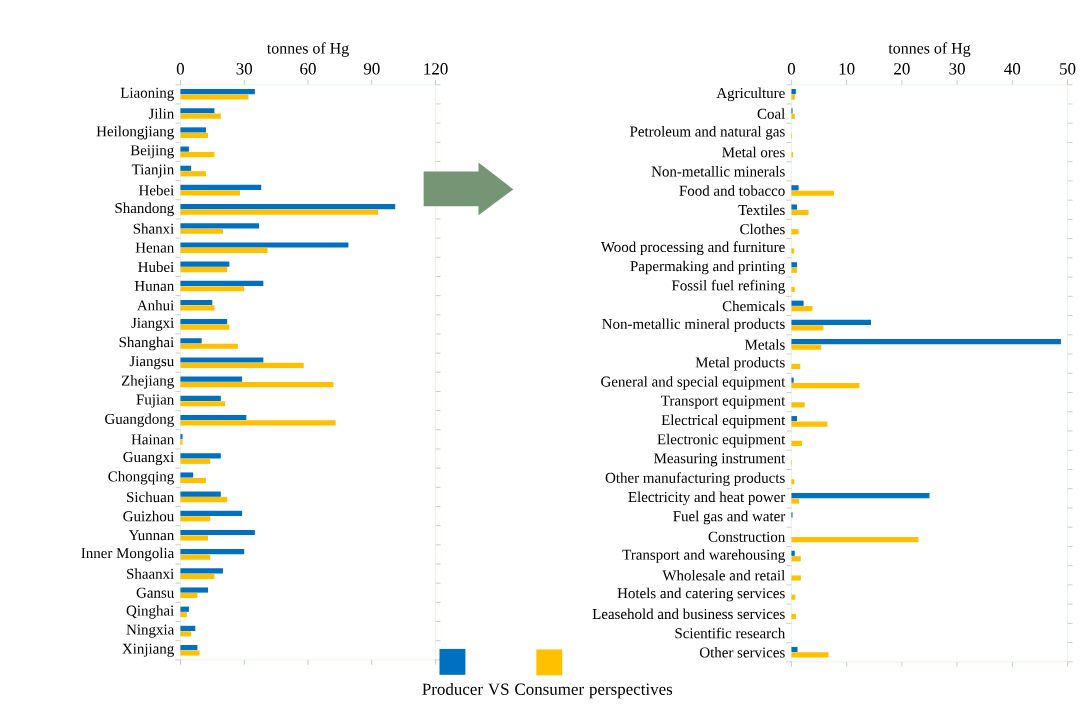 The image size is (1081, 707). Describe the element at coordinates (742, 652) in the screenshot. I see `y-tick-label: Other services` at that location.